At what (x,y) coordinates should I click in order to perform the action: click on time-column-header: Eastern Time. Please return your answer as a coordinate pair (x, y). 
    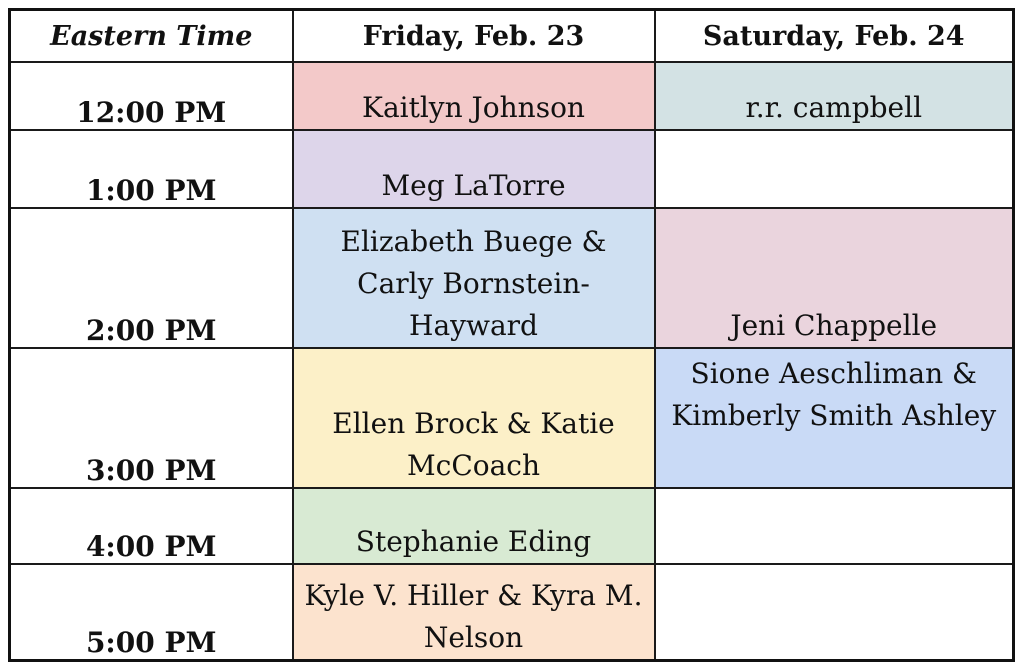
    Looking at the image, I should click on (151, 35).